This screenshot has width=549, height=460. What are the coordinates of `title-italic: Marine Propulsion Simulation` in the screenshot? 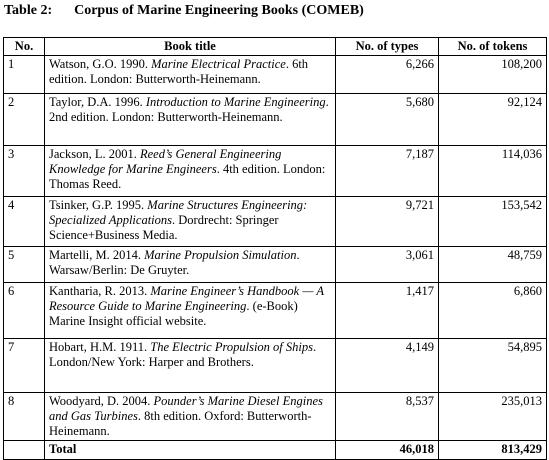 It's located at (220, 255).